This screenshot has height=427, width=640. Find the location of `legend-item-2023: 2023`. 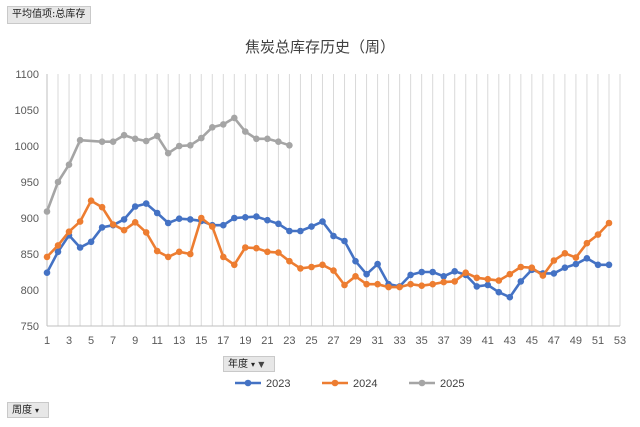

legend-item-2023: 2023 is located at coordinates (262, 384).